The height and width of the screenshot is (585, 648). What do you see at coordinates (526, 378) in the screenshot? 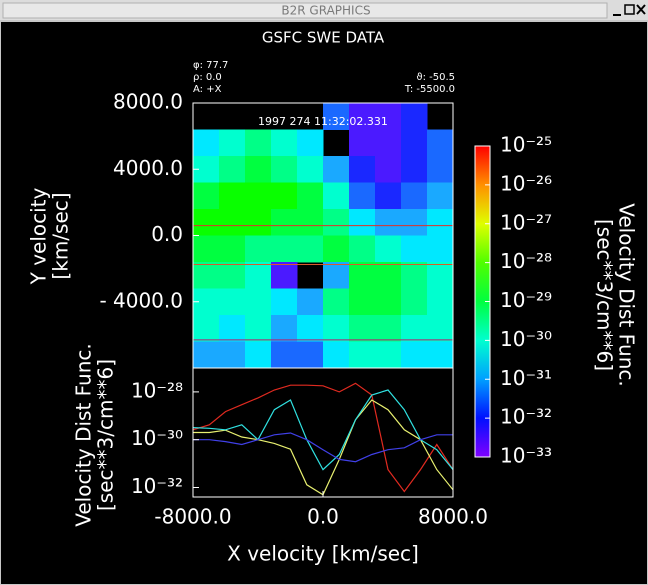
I see `colorbar-tick-label: 10⁻³¹` at bounding box center [526, 378].